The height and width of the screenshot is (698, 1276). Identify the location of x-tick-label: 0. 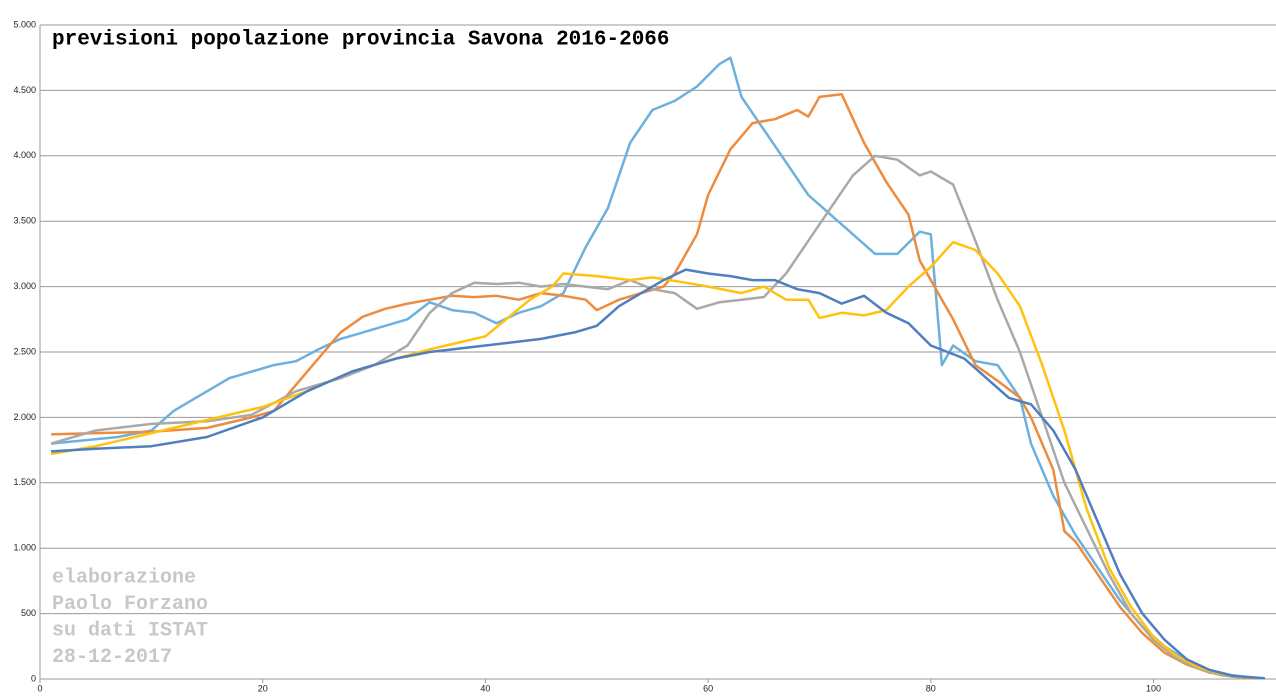
(39, 688).